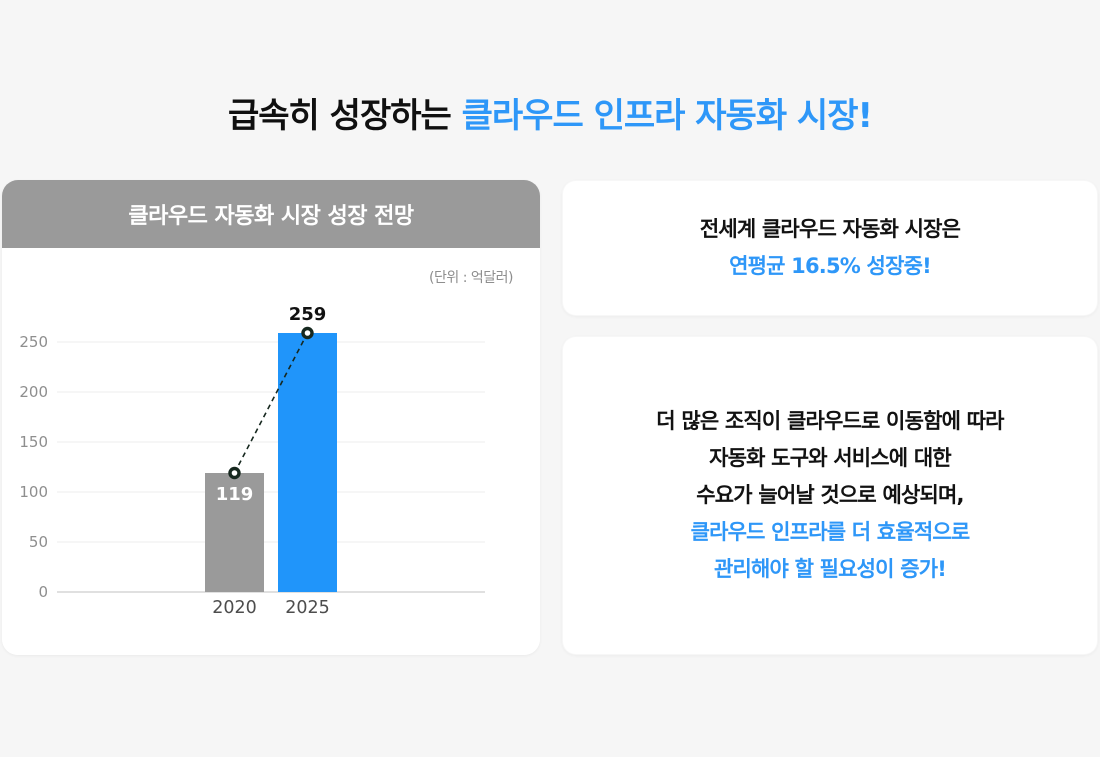  Describe the element at coordinates (830, 569) in the screenshot. I see `info-card-demand-forecast-line-5: 관리해야 할 필요성이 증가!` at that location.